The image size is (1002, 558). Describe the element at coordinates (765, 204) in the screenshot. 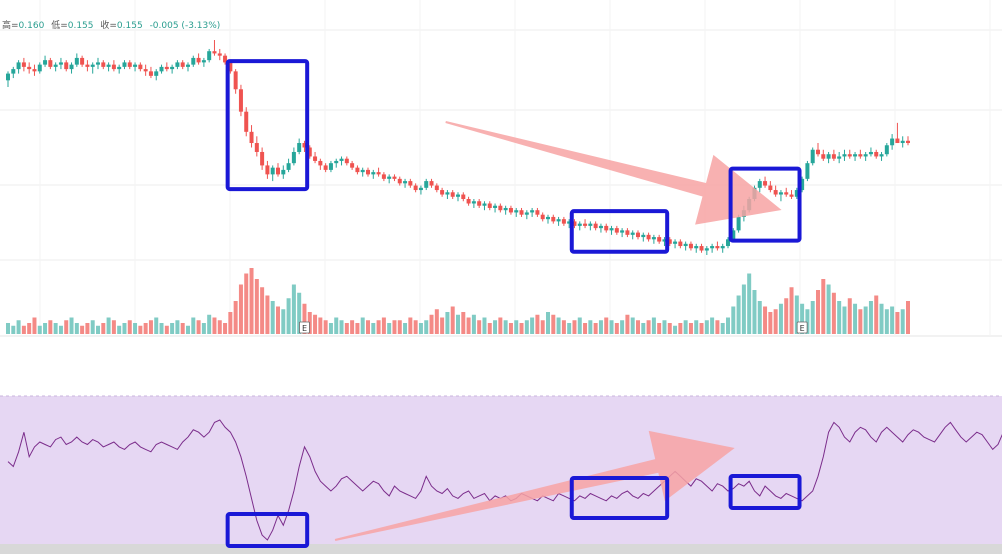

I see `price-highlight-box` at that location.